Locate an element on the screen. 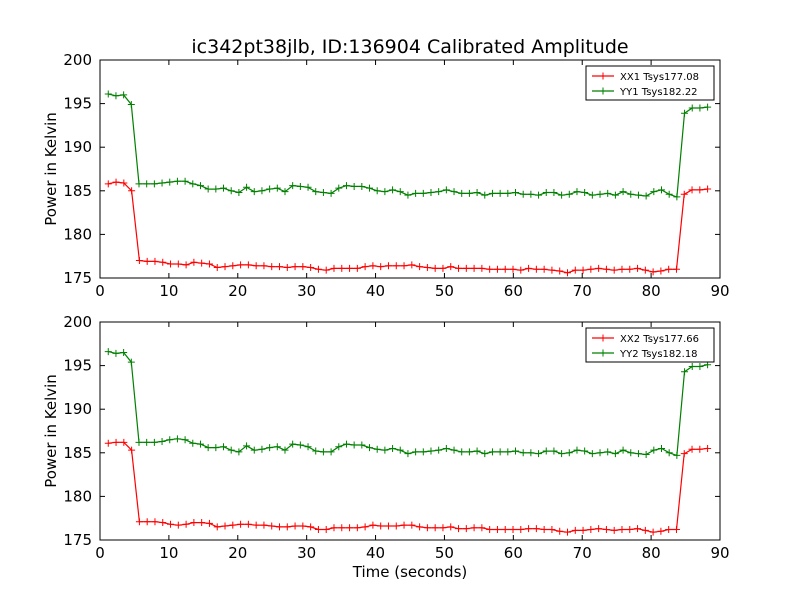 The image size is (800, 604). x-tick-label: 90 is located at coordinates (719, 553).